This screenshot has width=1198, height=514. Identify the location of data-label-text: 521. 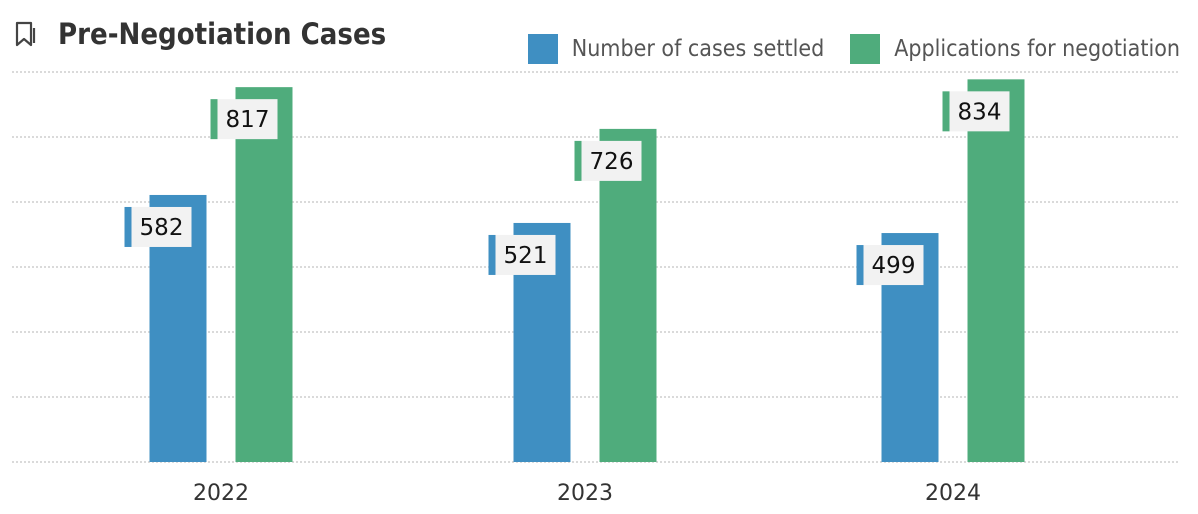
(526, 256).